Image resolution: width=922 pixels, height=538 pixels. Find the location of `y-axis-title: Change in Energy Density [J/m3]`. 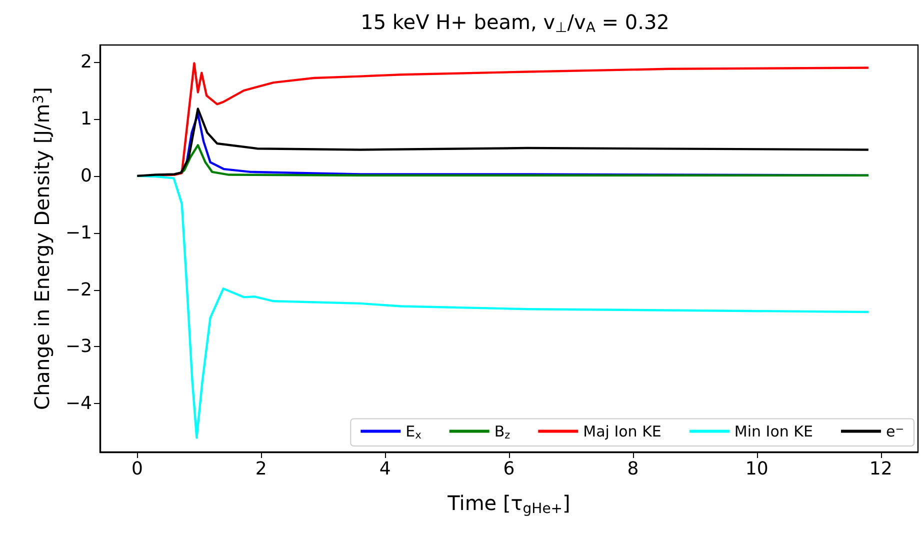

y-axis-title: Change in Energy Density [J/m3] is located at coordinates (42, 248).